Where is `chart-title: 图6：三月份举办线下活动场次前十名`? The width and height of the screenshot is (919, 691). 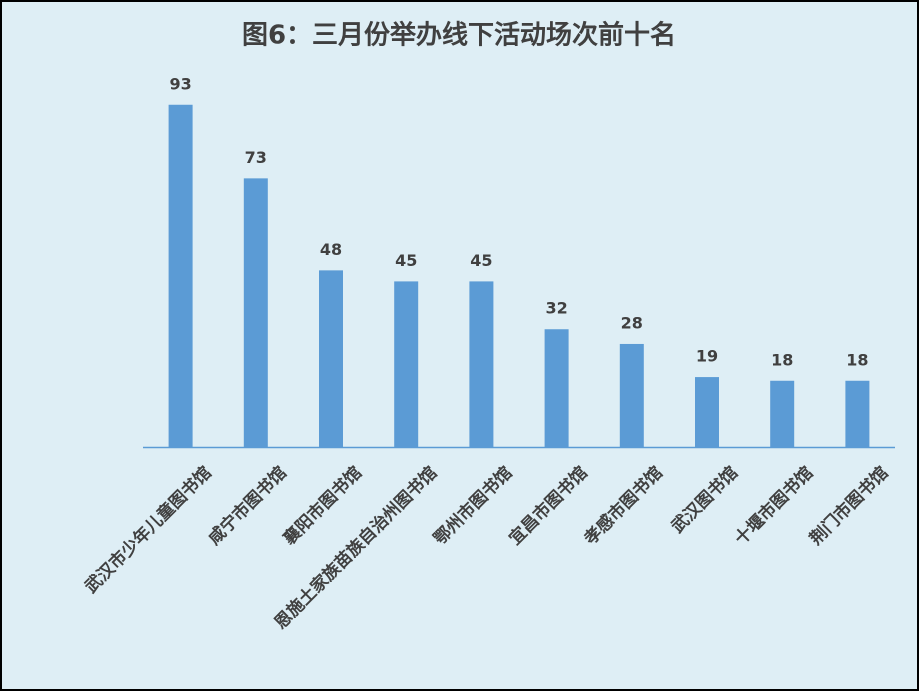 chart-title: 图6：三月份举办线下活动场次前十名 is located at coordinates (459, 35).